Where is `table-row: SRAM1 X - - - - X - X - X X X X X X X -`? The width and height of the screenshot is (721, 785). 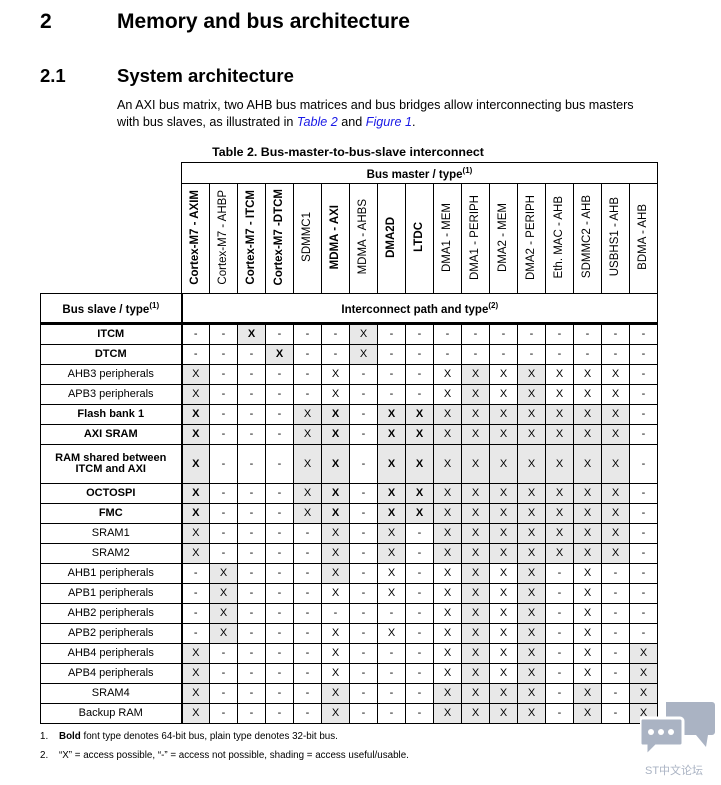 table-row: SRAM1 X - - - - X - X - X X X X X X X - is located at coordinates (349, 533).